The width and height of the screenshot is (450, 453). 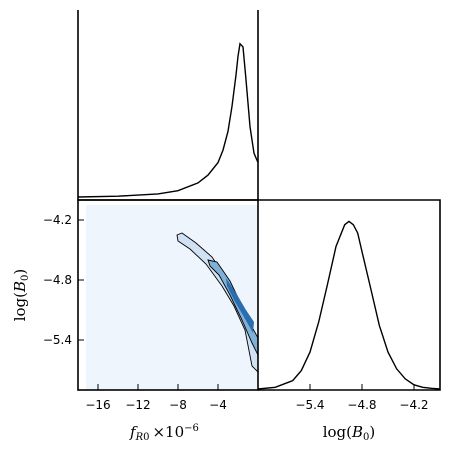 What do you see at coordinates (218, 405) in the screenshot?
I see `x-tick-label-fr0: −4` at bounding box center [218, 405].